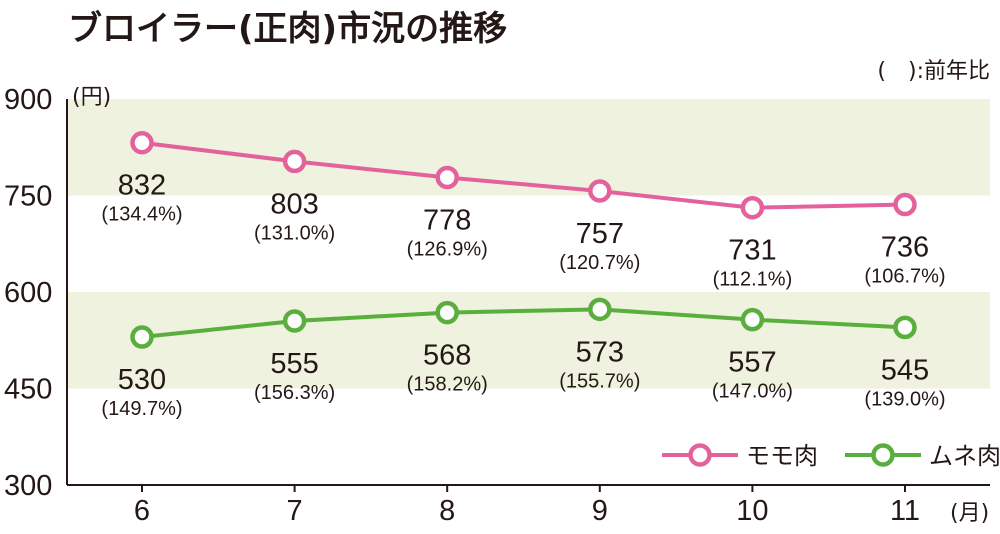 Image resolution: width=1000 pixels, height=534 pixels. Describe the element at coordinates (287, 29) in the screenshot. I see `chart-title: ブロイラー(正肉)市況の推移` at that location.